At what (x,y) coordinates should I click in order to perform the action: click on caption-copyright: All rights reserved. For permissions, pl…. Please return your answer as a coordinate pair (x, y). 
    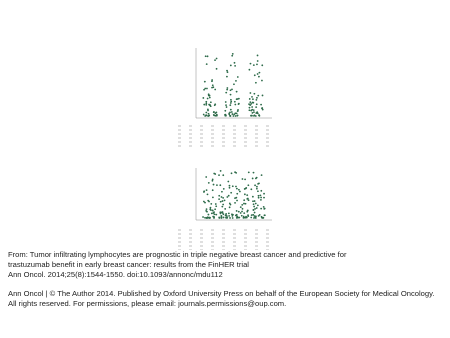
    Looking at the image, I should click on (147, 303).